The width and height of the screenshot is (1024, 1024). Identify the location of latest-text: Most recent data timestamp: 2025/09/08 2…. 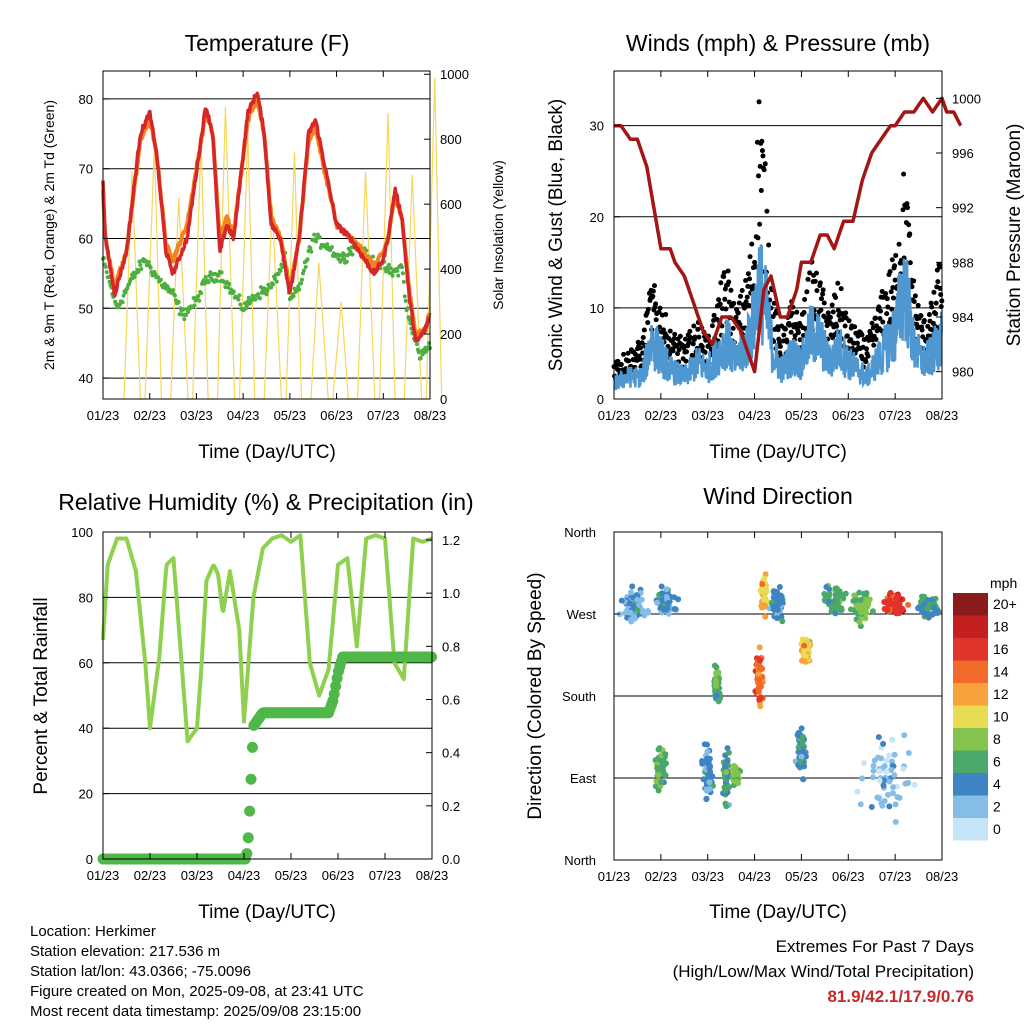
(196, 1011).